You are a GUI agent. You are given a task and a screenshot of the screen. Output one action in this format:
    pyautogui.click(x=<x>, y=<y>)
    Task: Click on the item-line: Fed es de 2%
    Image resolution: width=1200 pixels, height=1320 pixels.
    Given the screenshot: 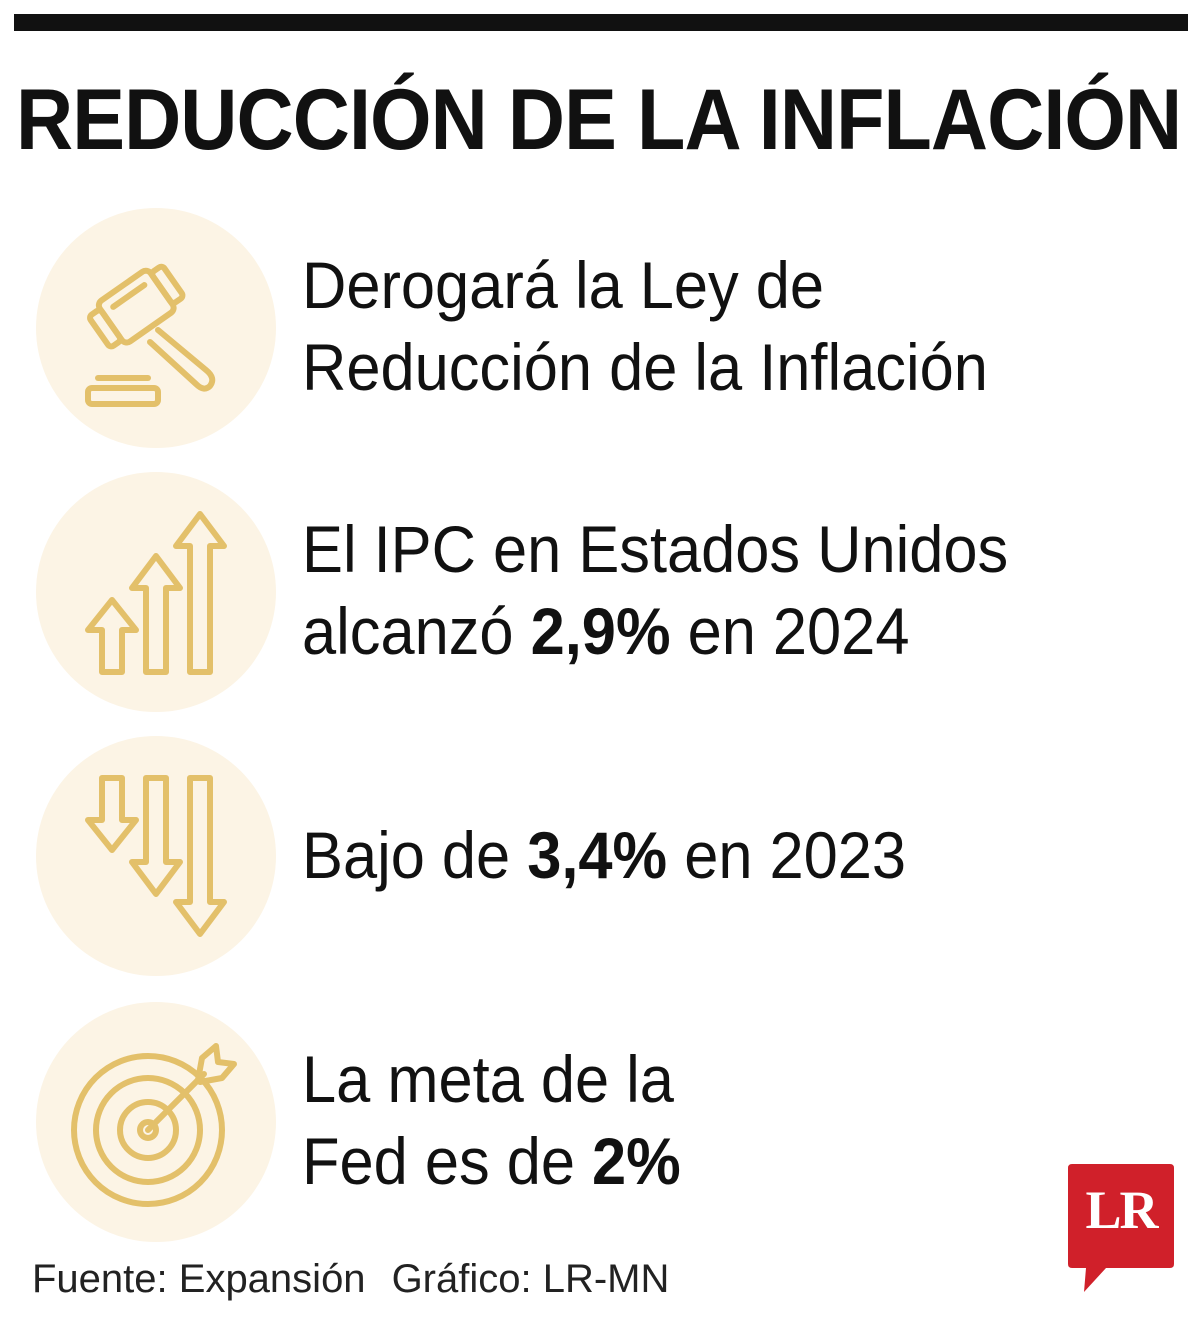 What is the action you would take?
    pyautogui.click(x=491, y=1161)
    